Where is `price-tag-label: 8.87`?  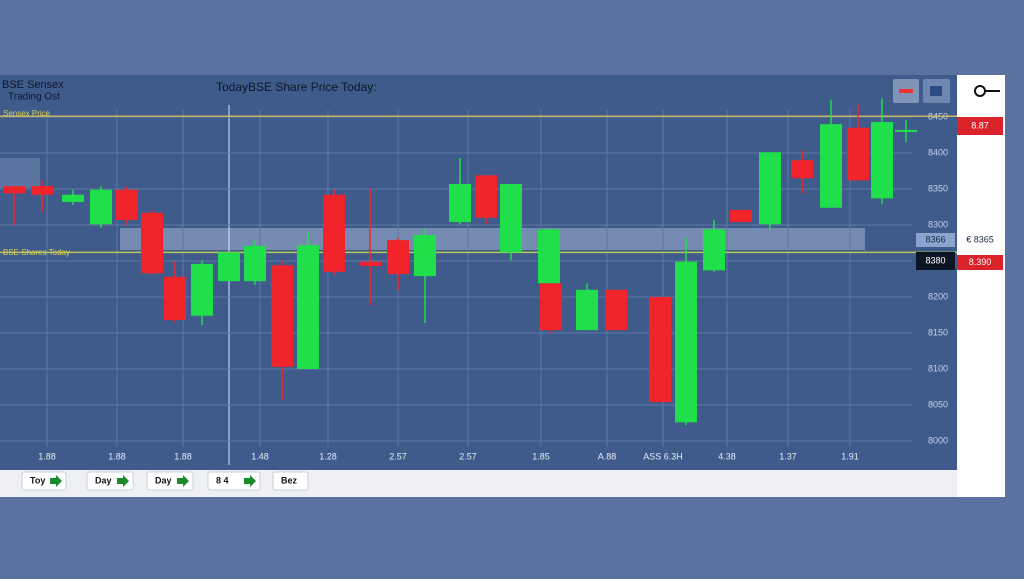
price-tag-label: 8.87 is located at coordinates (980, 125).